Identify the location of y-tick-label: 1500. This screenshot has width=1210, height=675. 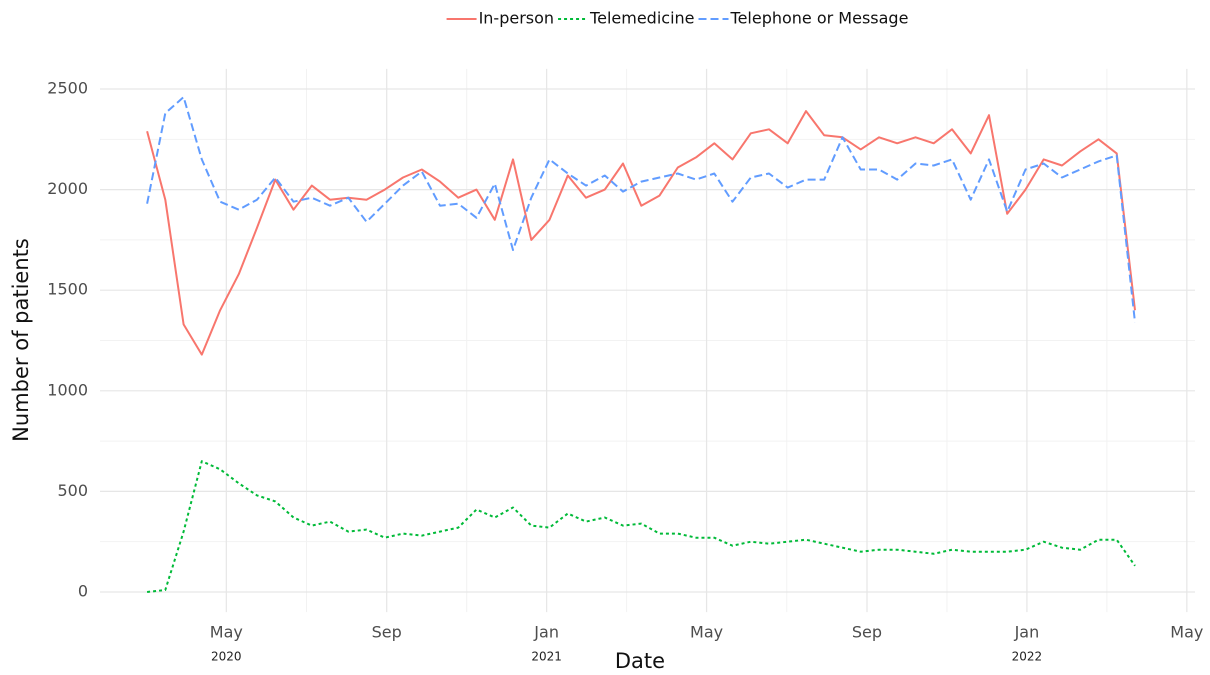
(67, 289).